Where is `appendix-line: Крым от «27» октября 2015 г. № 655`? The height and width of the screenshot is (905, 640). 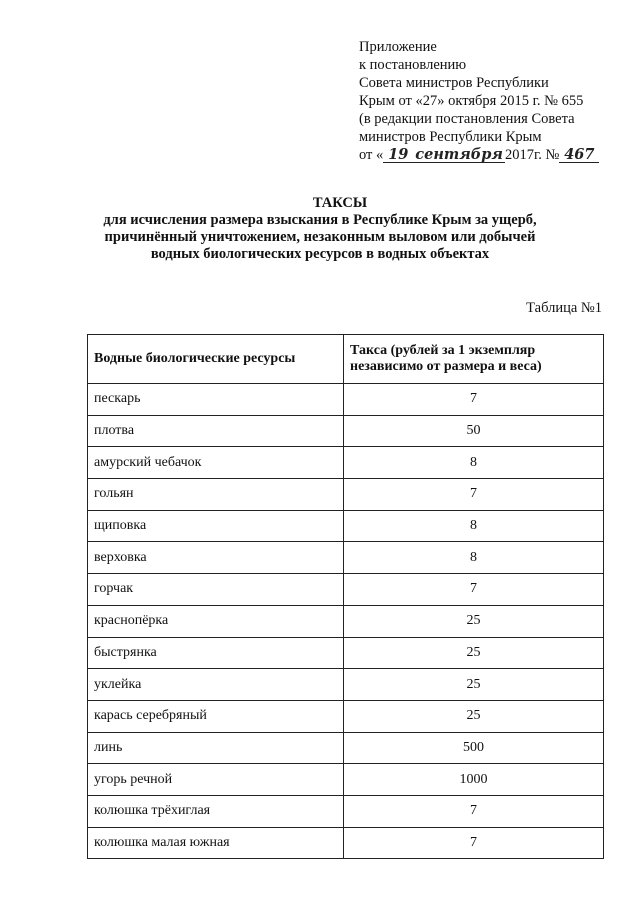
appendix-line: Крым от «27» октября 2015 г. № 655 is located at coordinates (471, 101).